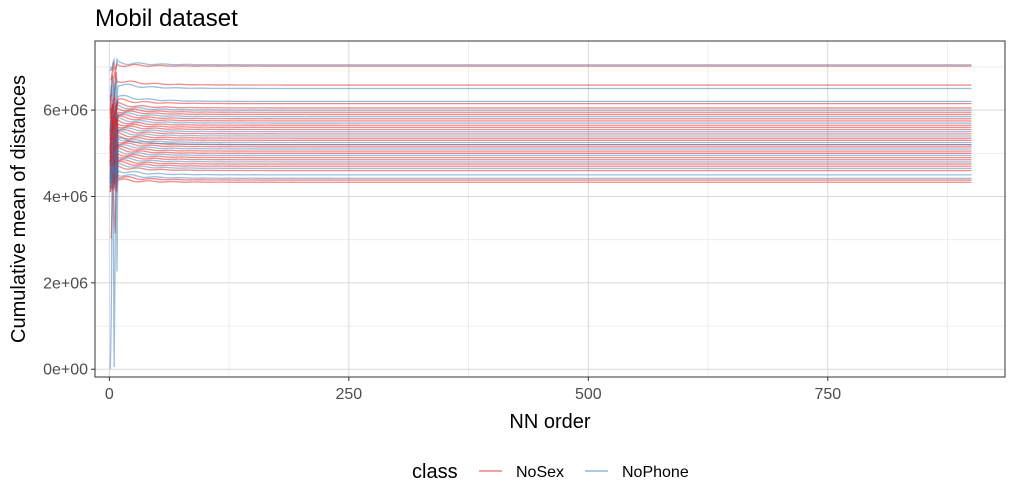 Image resolution: width=1019 pixels, height=490 pixels. I want to click on y-axis: 0e+00 2e+06 4e+06 6e+06, so click(69, 241).